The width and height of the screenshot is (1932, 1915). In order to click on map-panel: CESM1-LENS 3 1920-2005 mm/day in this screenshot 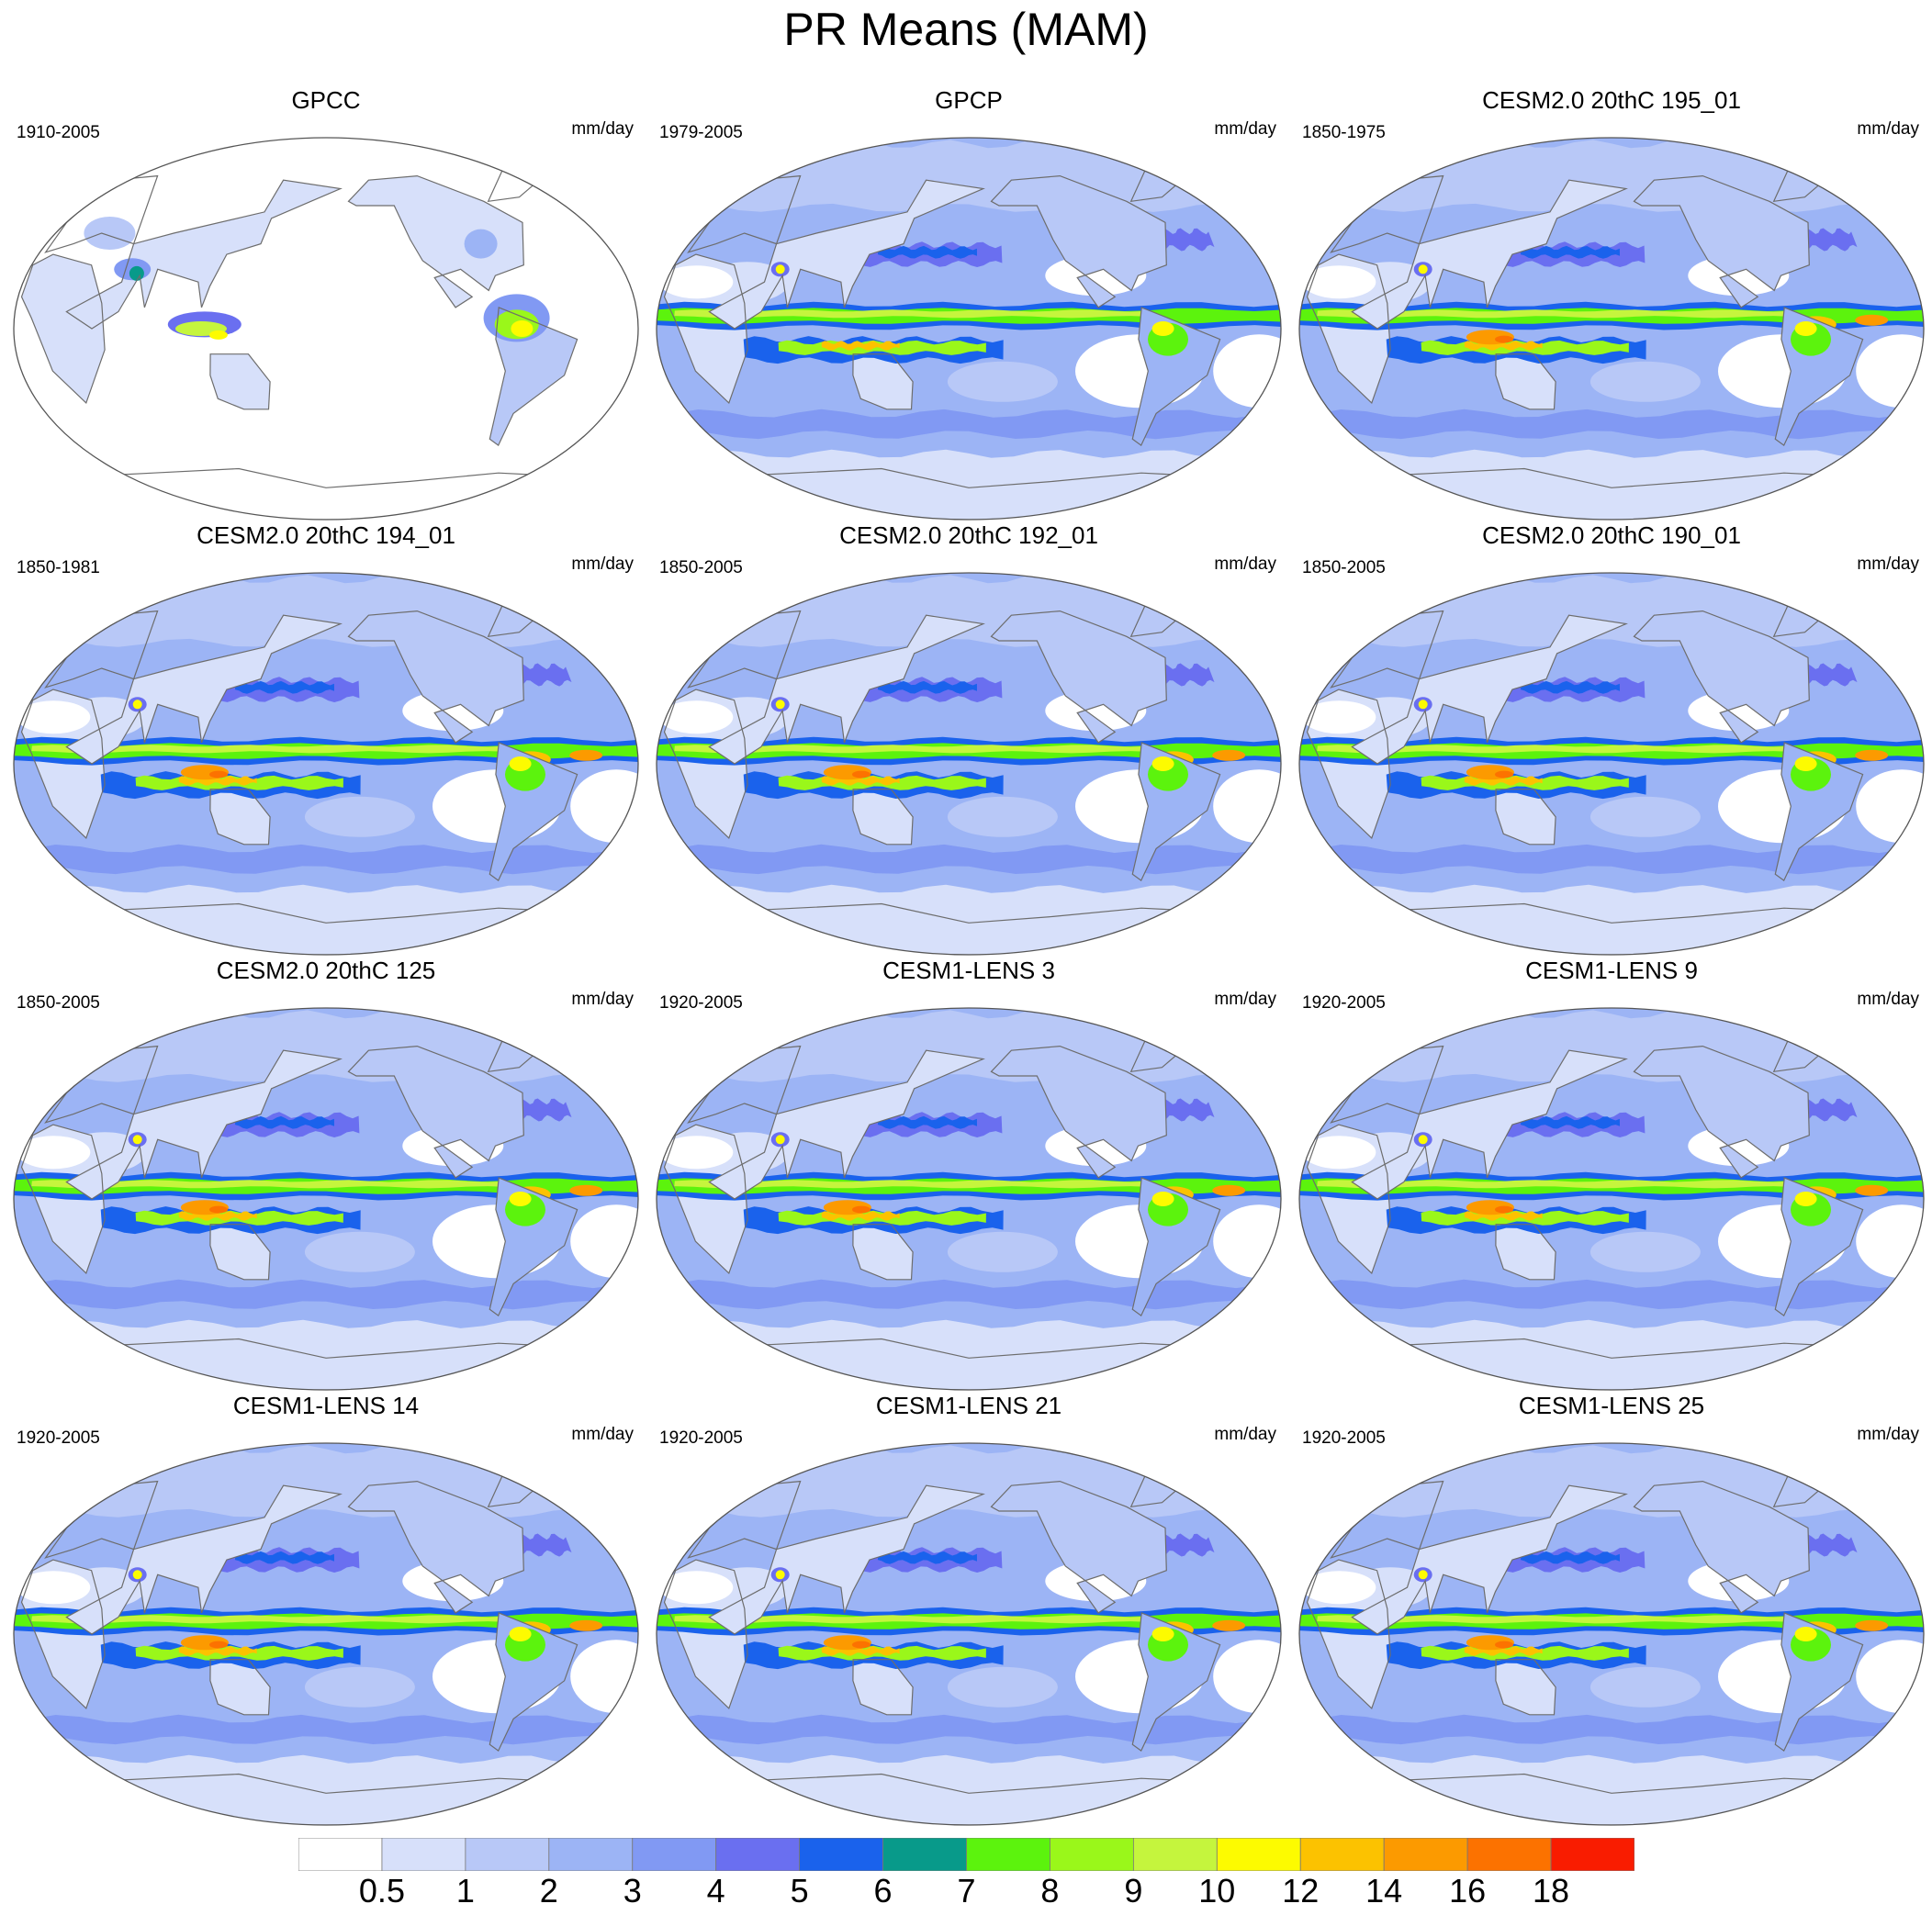, I will do `click(968, 1174)`.